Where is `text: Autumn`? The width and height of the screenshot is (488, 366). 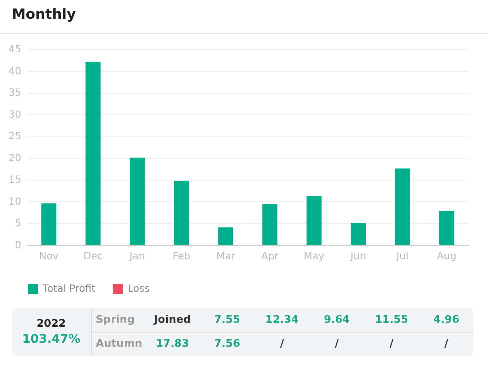 text: Autumn is located at coordinates (119, 344).